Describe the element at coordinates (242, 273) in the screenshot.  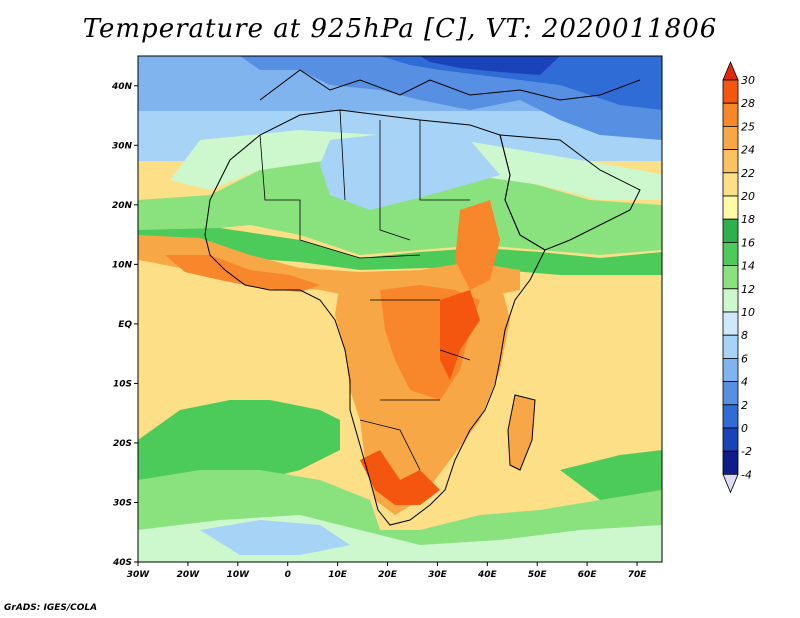
I see `west-africa-hot` at that location.